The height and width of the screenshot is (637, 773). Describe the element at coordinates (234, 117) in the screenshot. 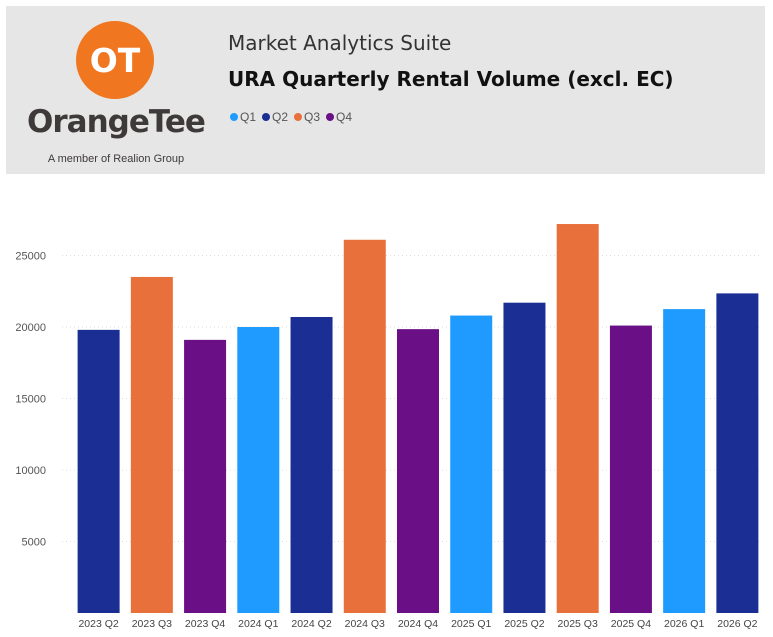

I see `legend-dot-q1` at that location.